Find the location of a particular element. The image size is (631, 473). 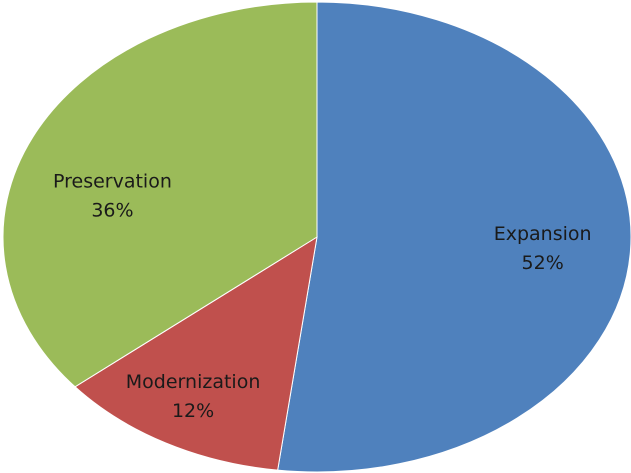

slice-value-label: 36% is located at coordinates (112, 210).